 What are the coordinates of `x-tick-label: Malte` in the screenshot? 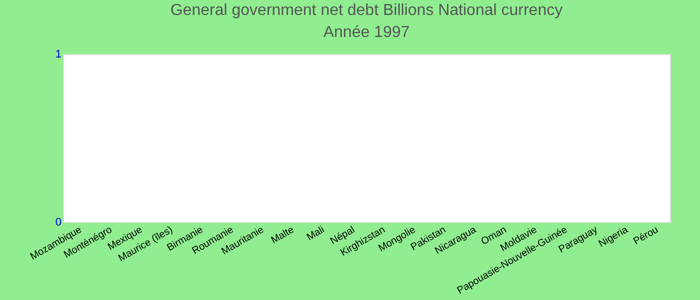 It's located at (283, 235).